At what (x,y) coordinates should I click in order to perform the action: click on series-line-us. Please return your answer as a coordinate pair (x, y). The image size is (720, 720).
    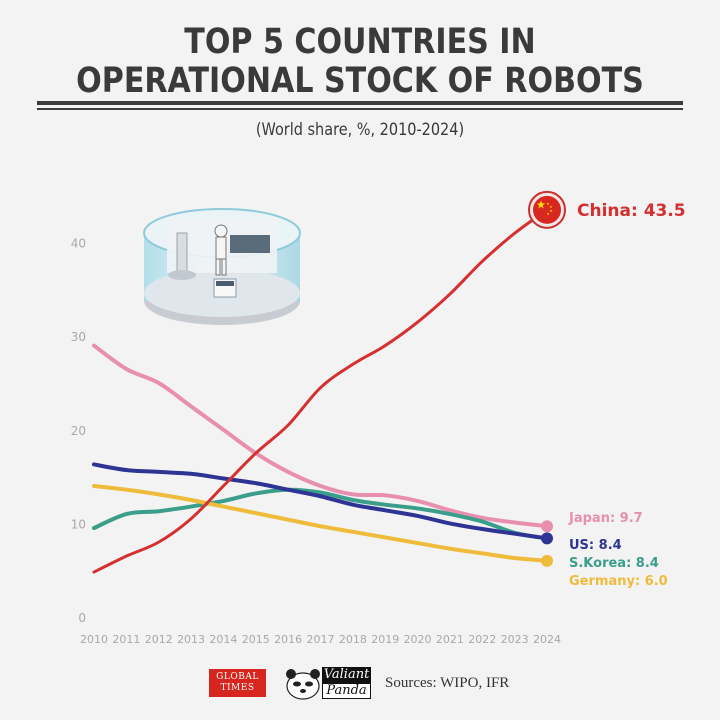
    Looking at the image, I should click on (320, 501).